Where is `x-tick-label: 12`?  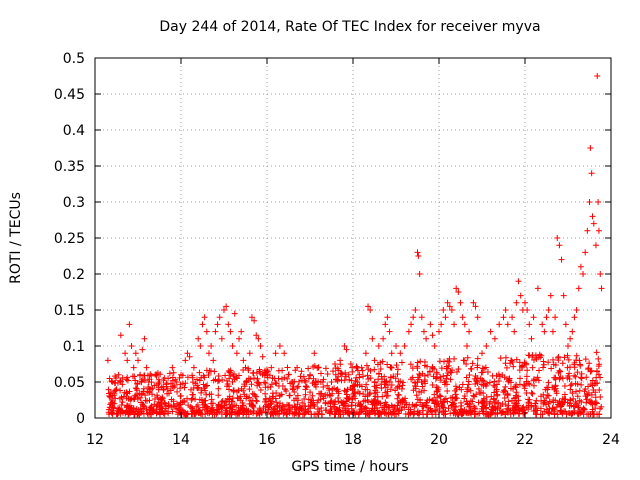 x-tick-label: 12 is located at coordinates (95, 440).